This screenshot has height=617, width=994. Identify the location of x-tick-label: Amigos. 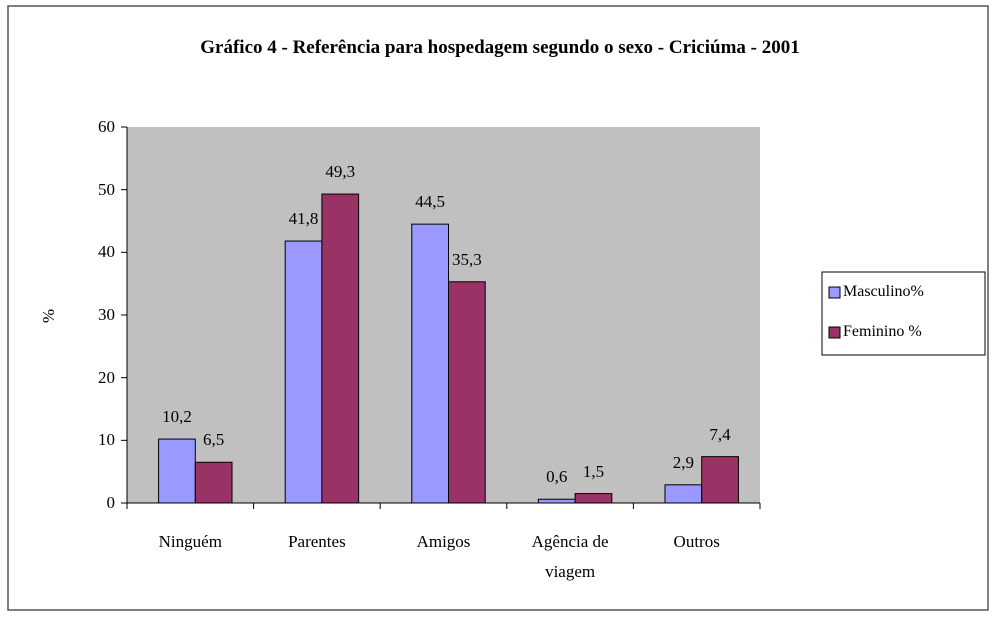
(443, 541).